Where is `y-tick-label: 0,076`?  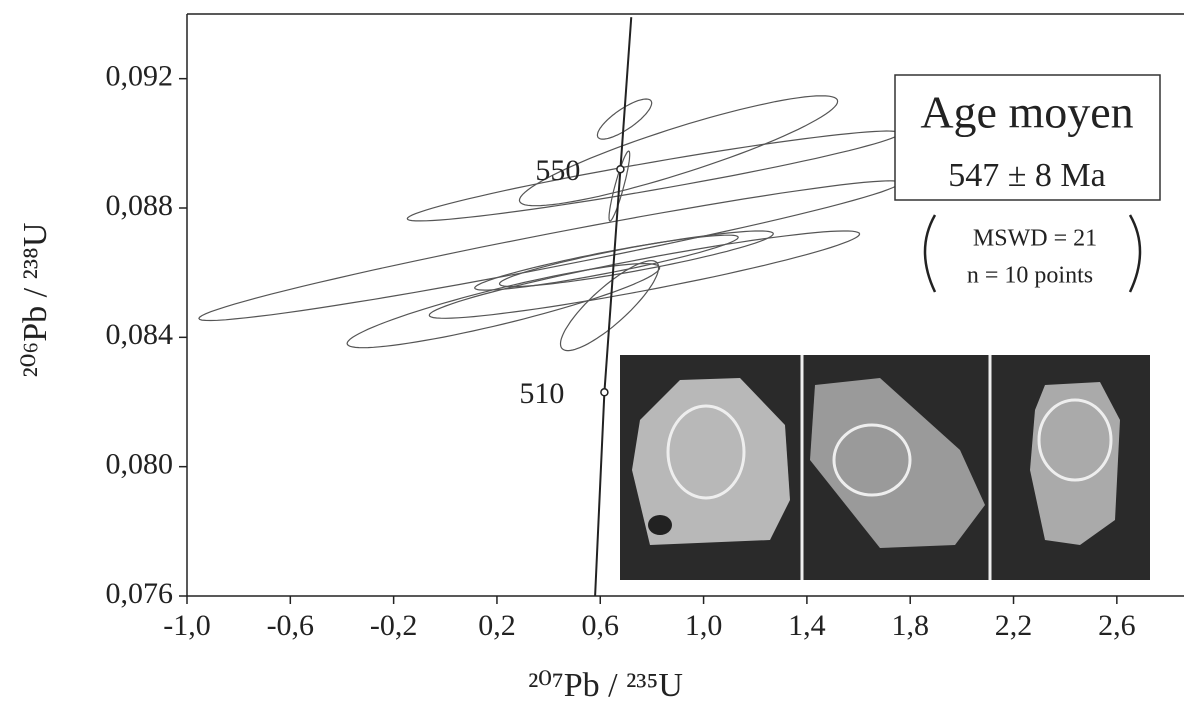
y-tick-label: 0,076 is located at coordinates (140, 593).